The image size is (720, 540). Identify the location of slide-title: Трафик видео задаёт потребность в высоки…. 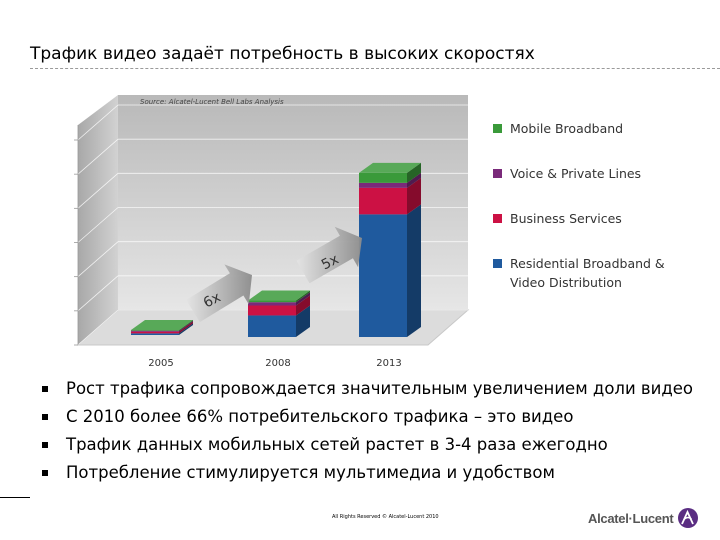
(282, 54).